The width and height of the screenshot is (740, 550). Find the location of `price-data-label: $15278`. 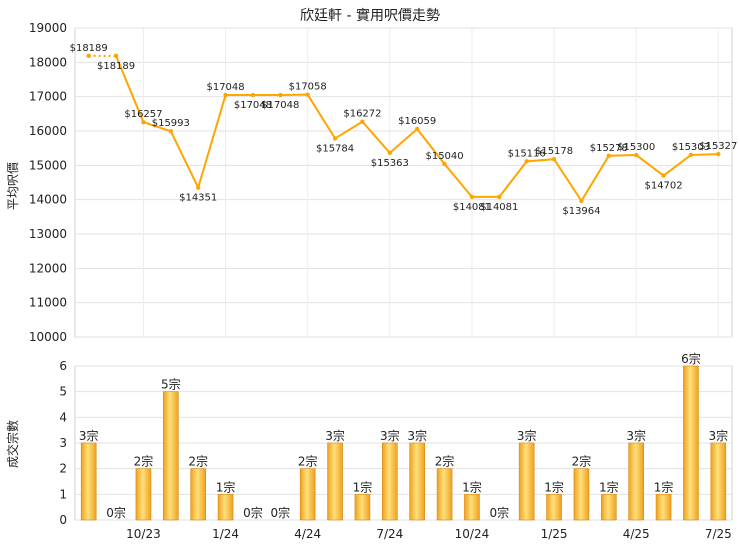

price-data-label: $15278 is located at coordinates (609, 148).